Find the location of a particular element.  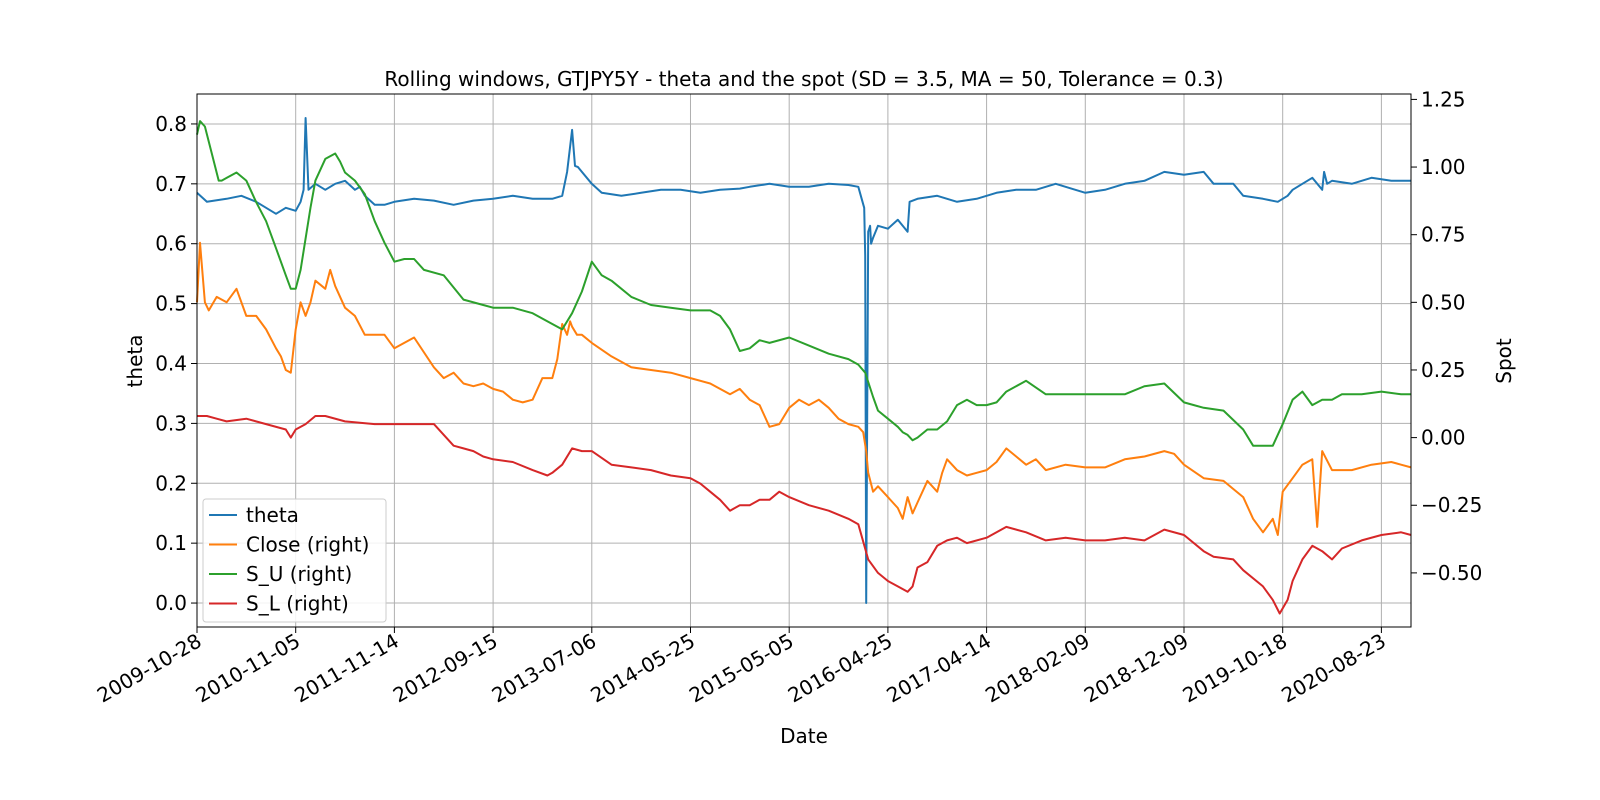

y-tick-label-right: 0.00 is located at coordinates (1443, 438).